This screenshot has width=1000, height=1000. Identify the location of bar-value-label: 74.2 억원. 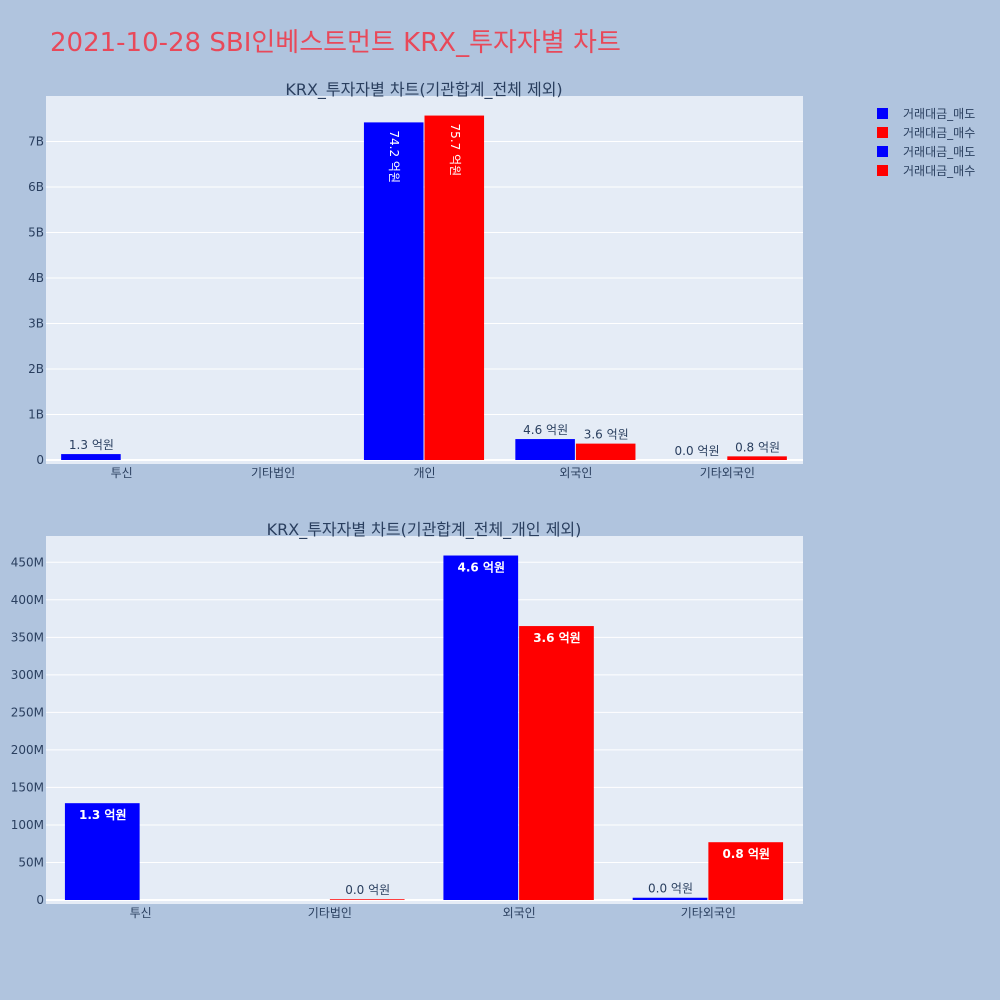
(394, 156).